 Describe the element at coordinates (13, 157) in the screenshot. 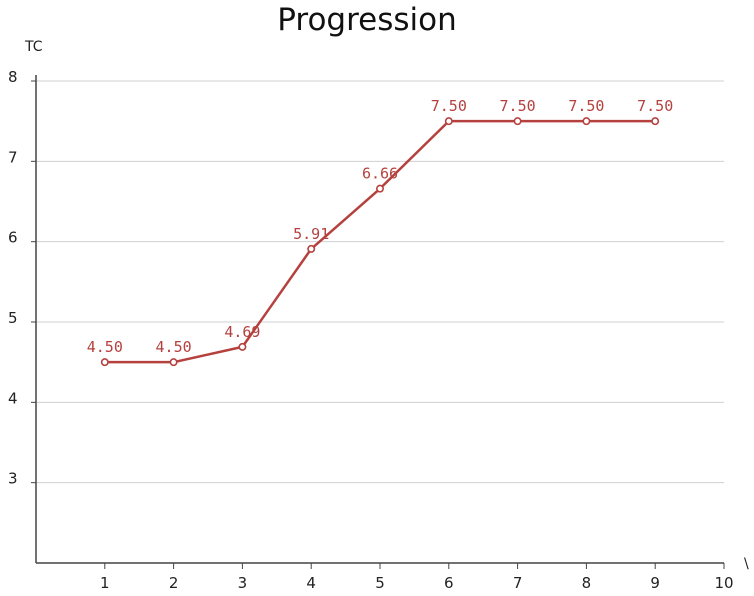

I see `y-tick-label: 7` at that location.